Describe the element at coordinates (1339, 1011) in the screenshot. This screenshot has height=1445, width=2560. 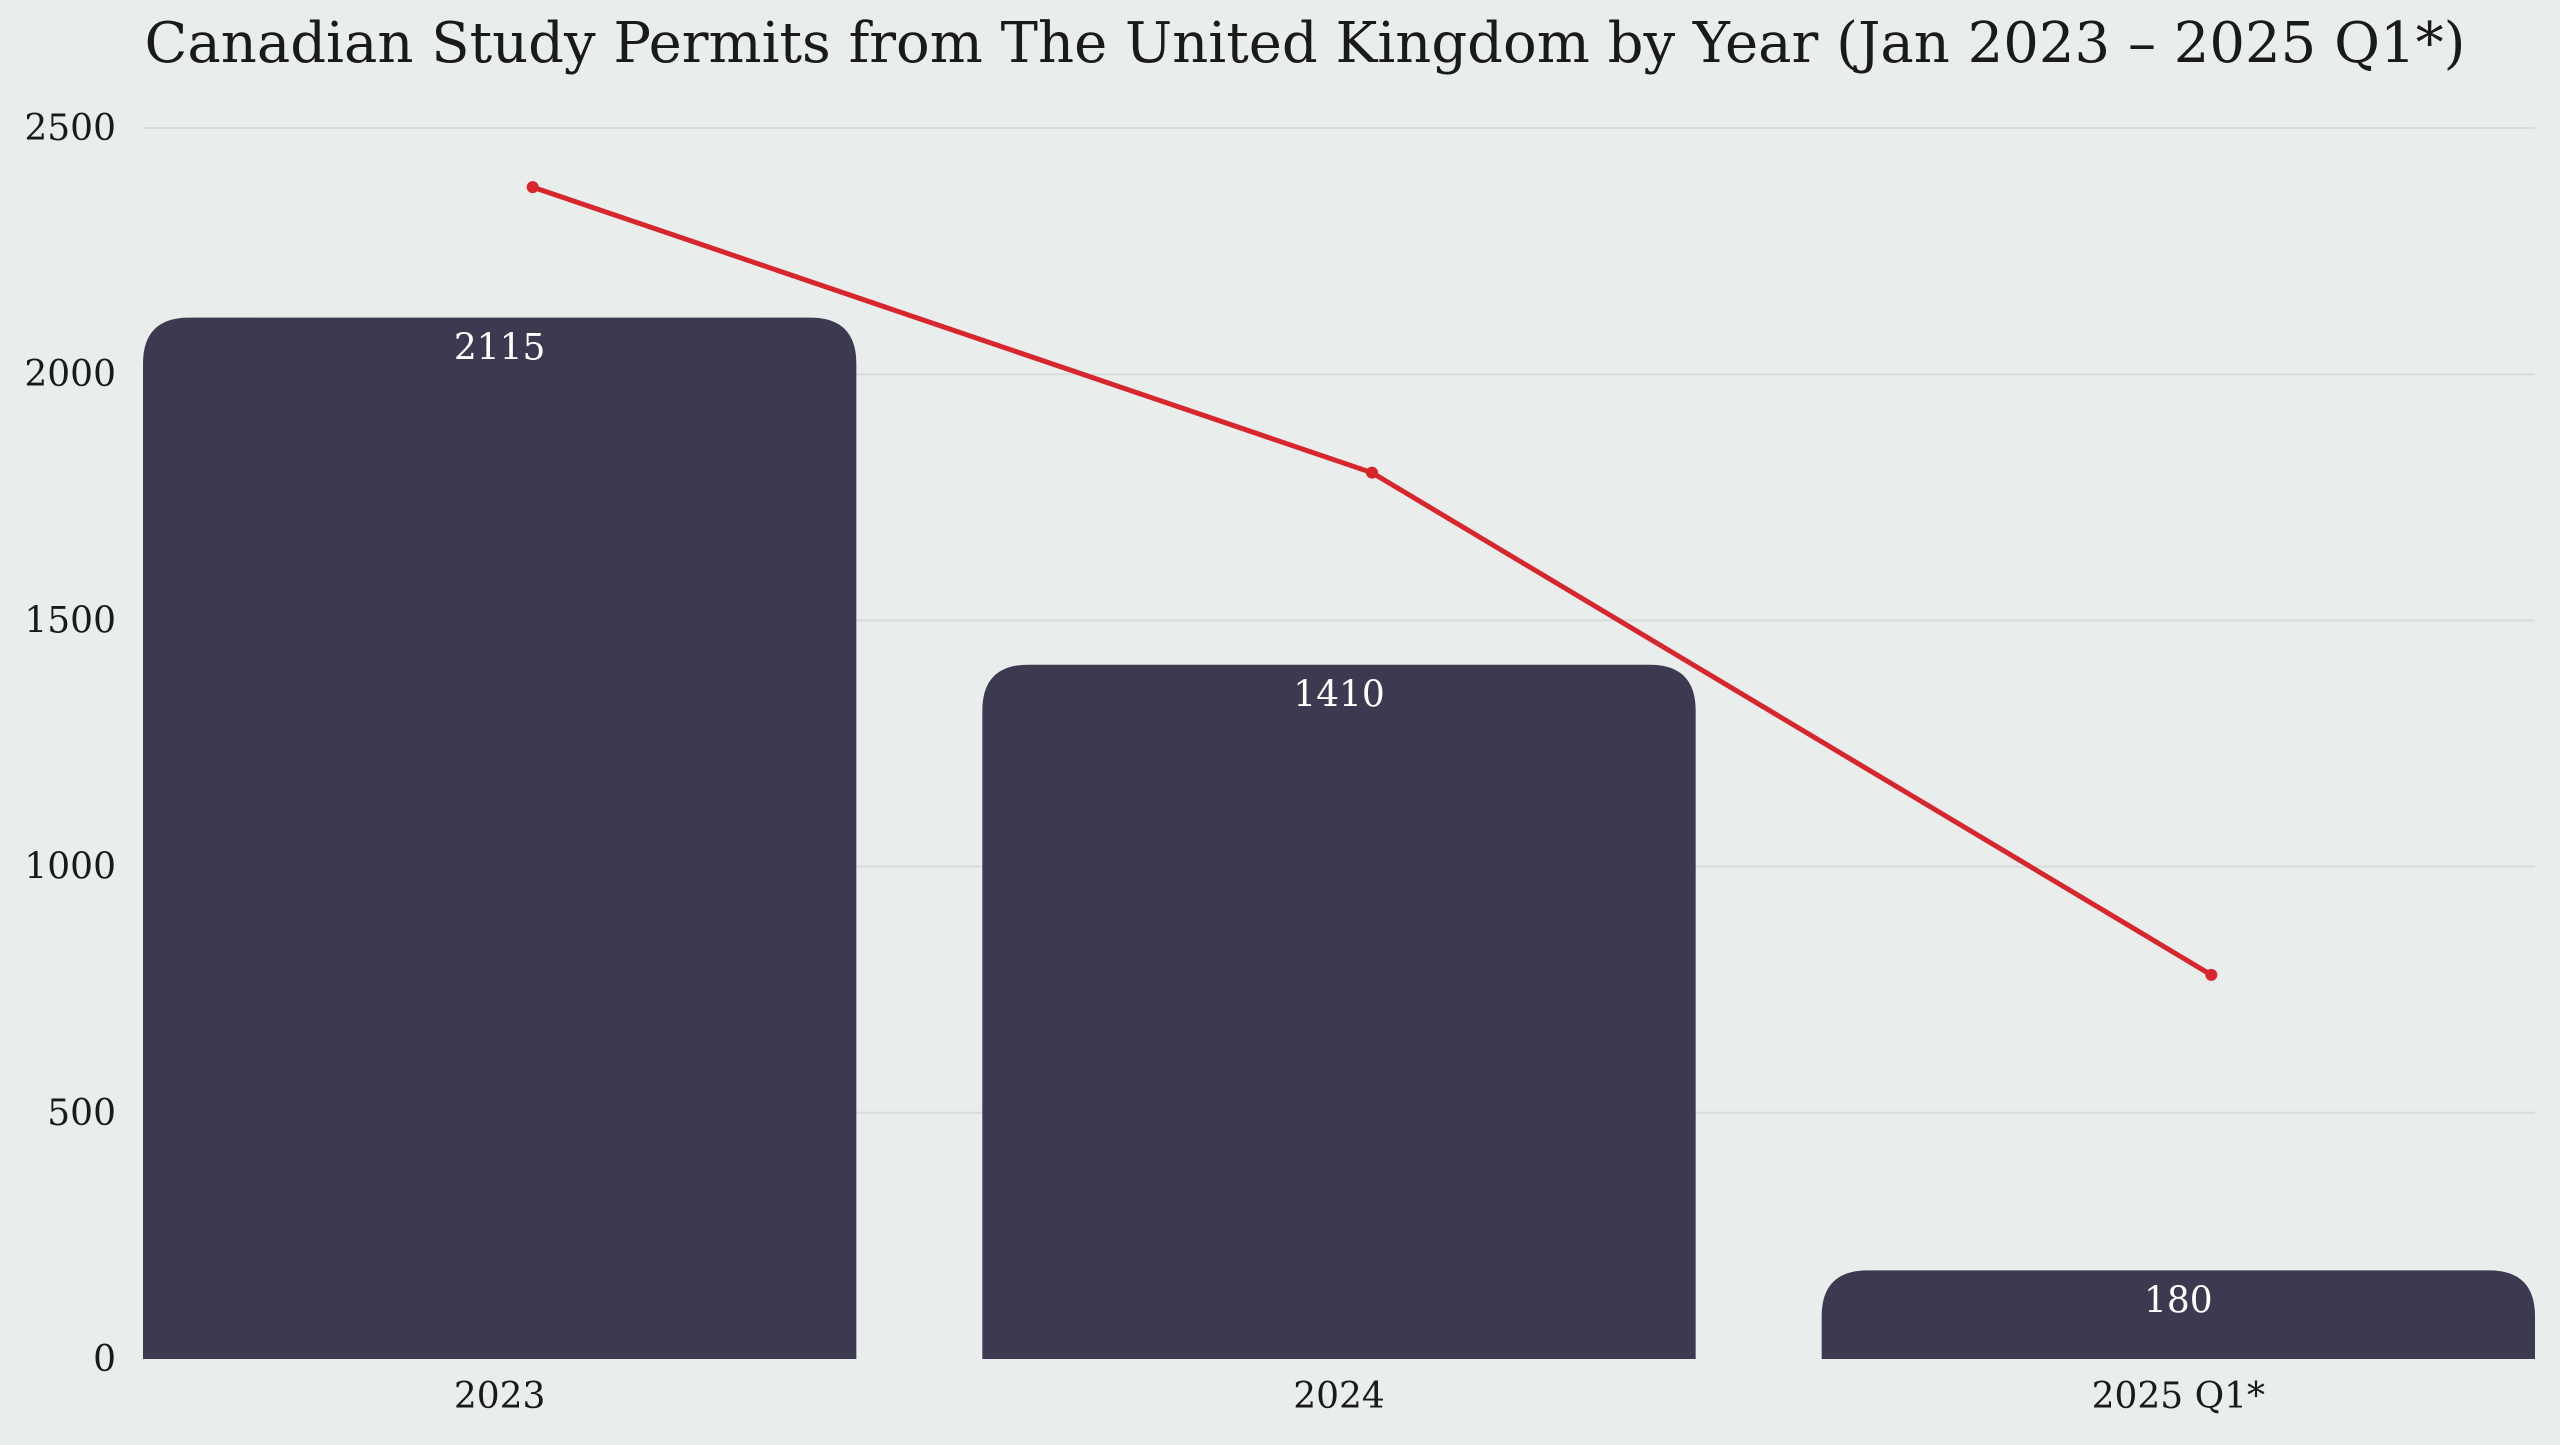
I see `bar-2024` at that location.